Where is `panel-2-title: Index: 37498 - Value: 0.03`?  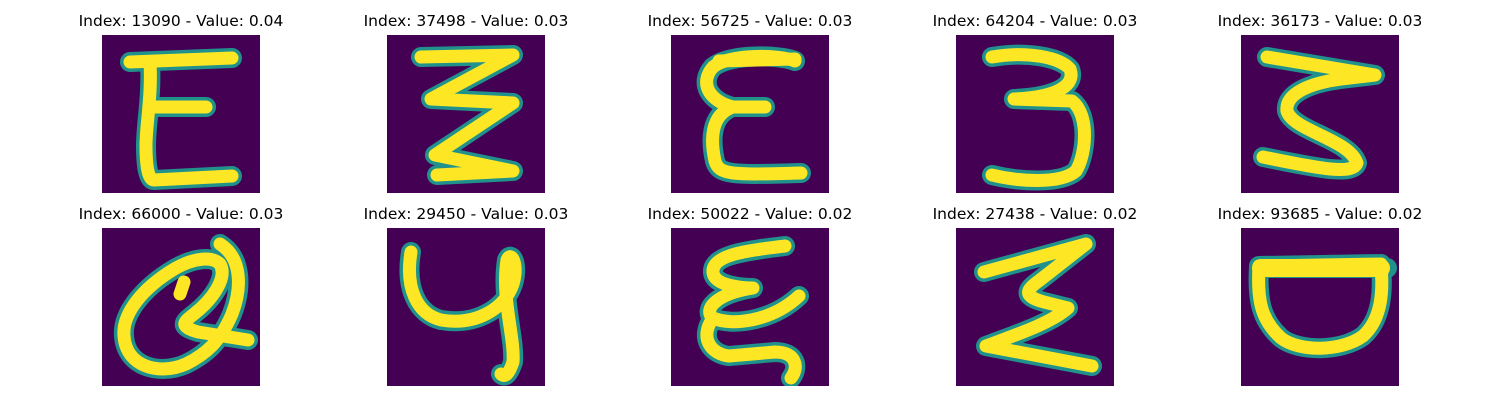
panel-2-title: Index: 37498 - Value: 0.03 is located at coordinates (466, 21).